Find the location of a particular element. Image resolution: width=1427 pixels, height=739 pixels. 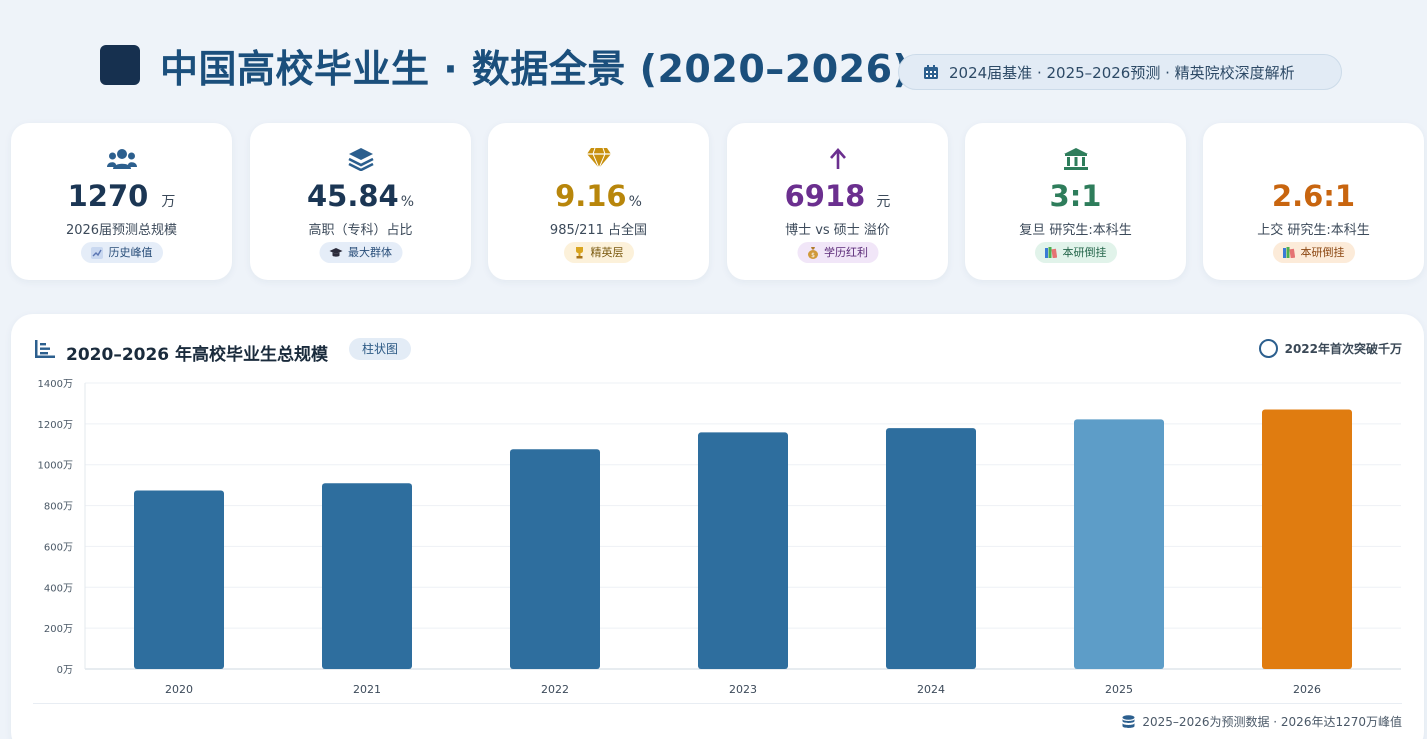

money-bag-icon: $ is located at coordinates (812, 252).